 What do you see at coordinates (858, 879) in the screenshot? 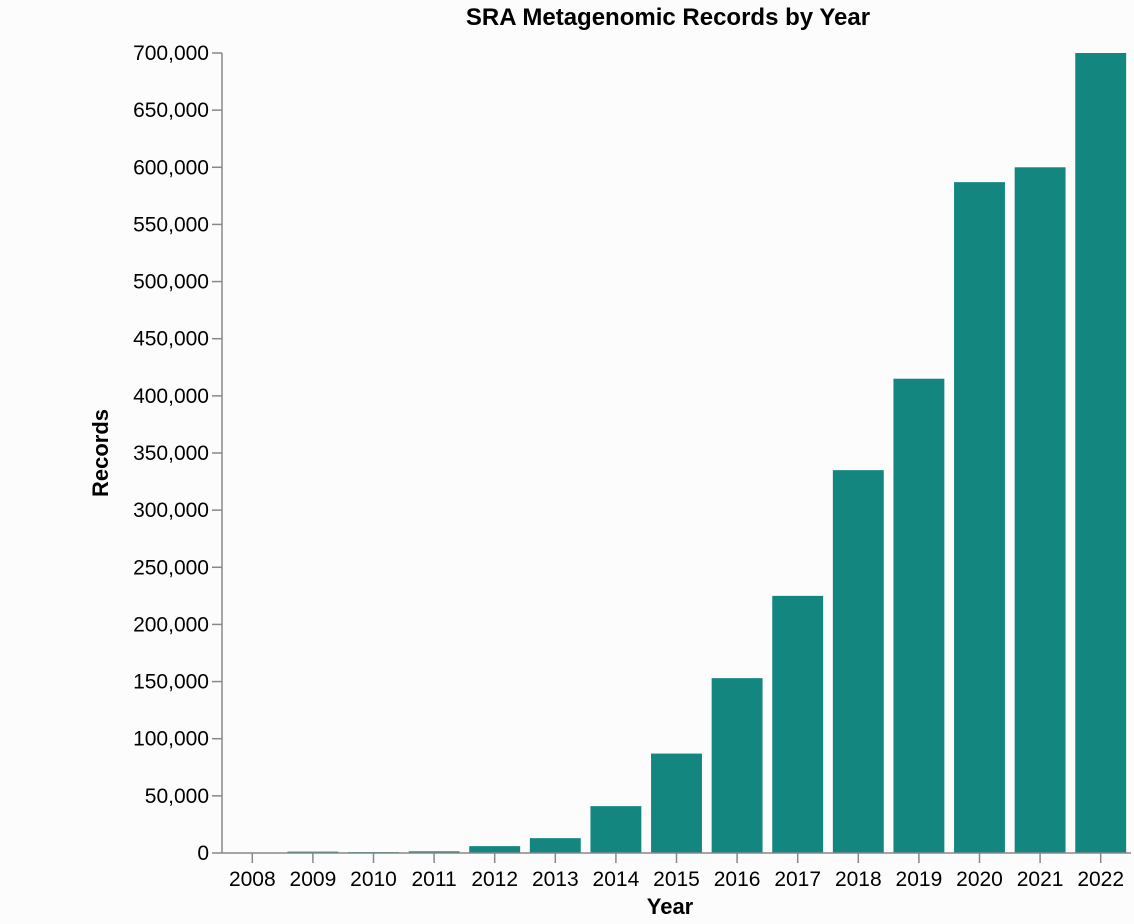
I see `x-tick-label: 2018` at bounding box center [858, 879].